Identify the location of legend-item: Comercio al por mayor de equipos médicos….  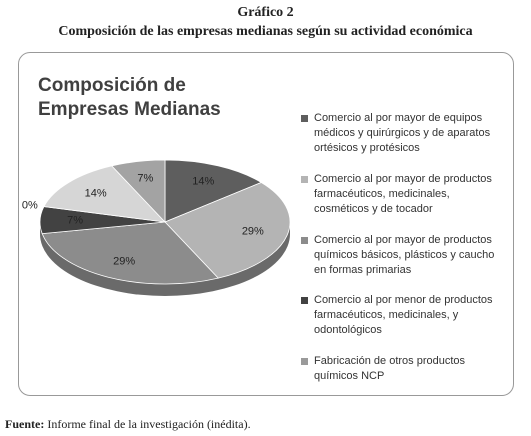
(401, 133).